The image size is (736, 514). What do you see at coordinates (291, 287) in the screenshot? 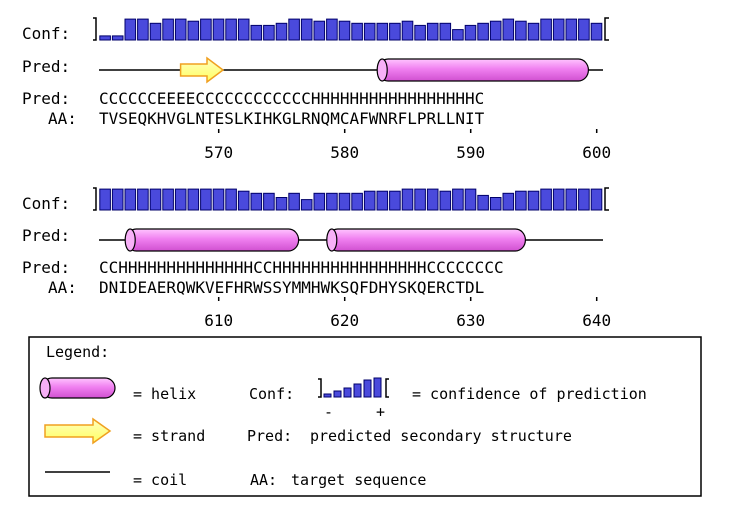
I see `amino-acid-sequence: DNIDEAERQWKVEFHRWSSYMMHWKSQFDHYSKQERCTDL` at bounding box center [291, 287].